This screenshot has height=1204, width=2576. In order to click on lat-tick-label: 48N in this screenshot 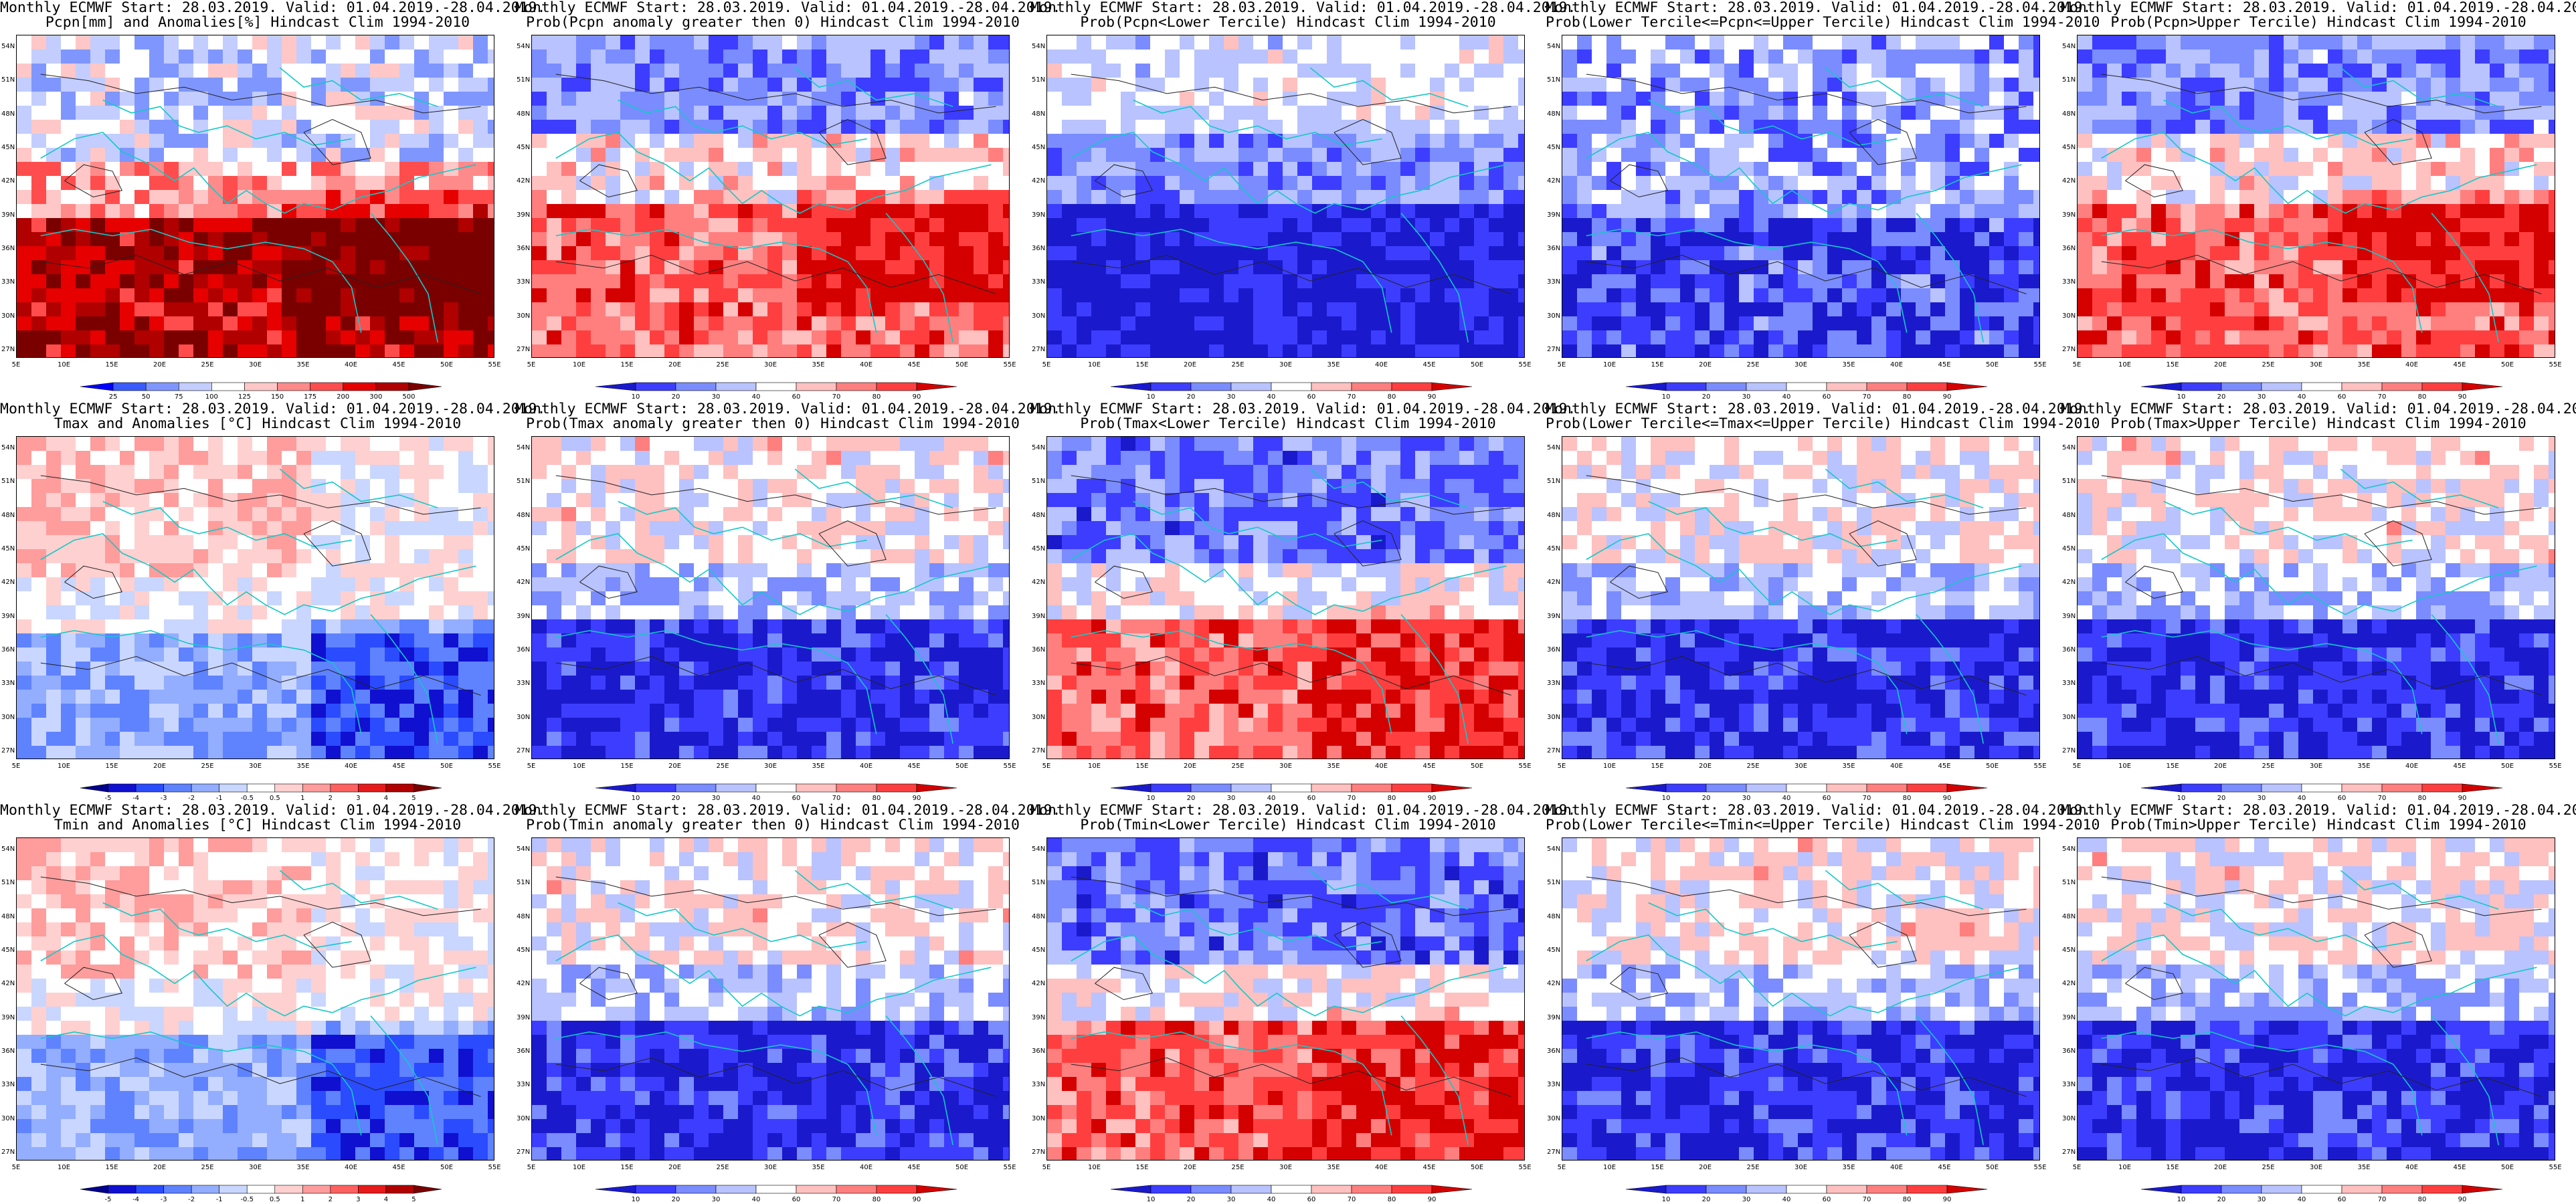, I will do `click(524, 515)`.